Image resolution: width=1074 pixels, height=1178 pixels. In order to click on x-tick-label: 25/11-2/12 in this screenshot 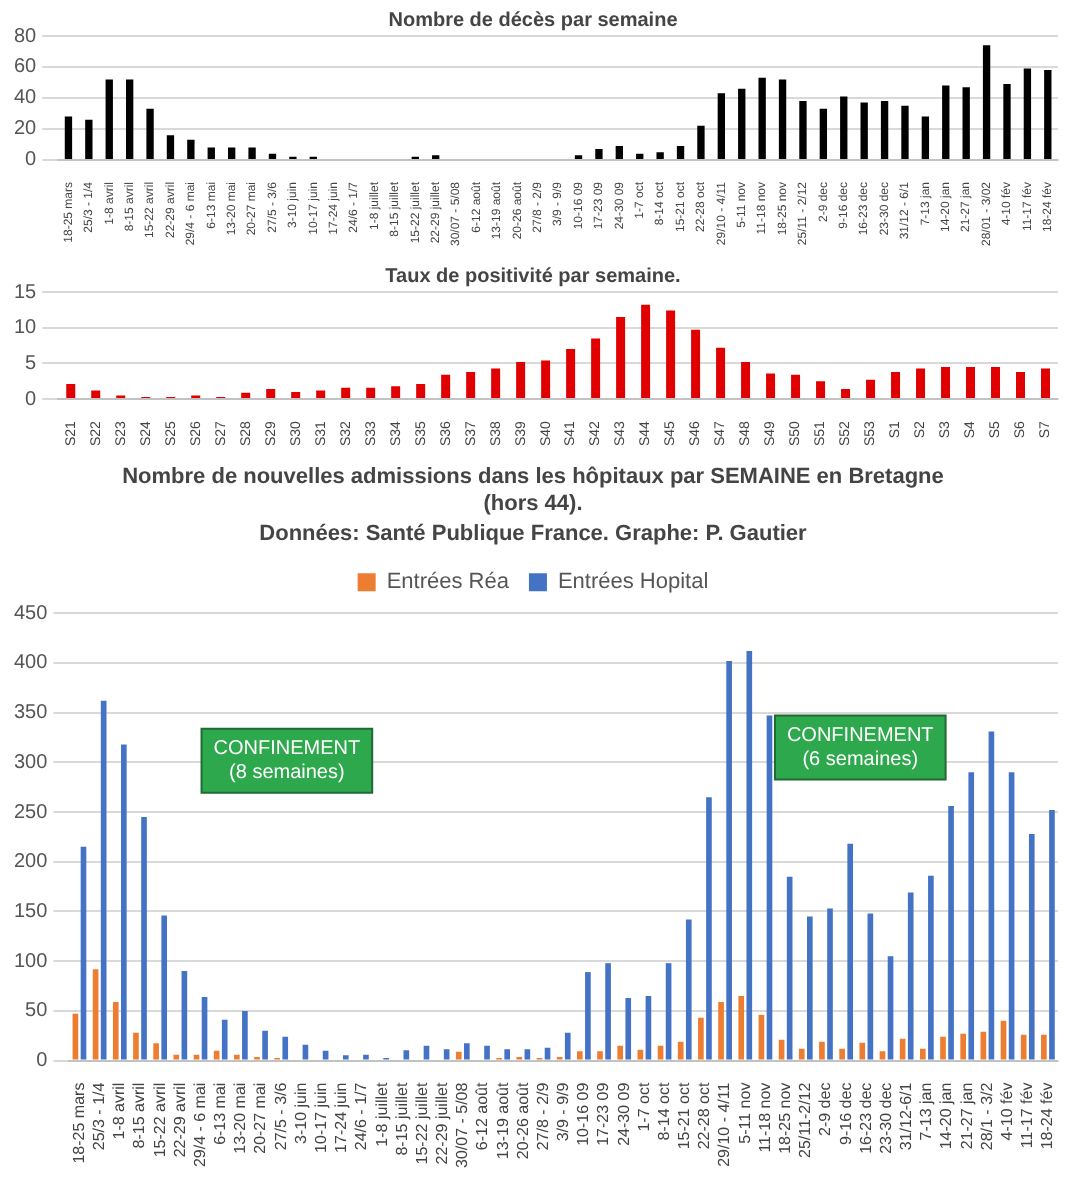, I will do `click(805, 1119)`.